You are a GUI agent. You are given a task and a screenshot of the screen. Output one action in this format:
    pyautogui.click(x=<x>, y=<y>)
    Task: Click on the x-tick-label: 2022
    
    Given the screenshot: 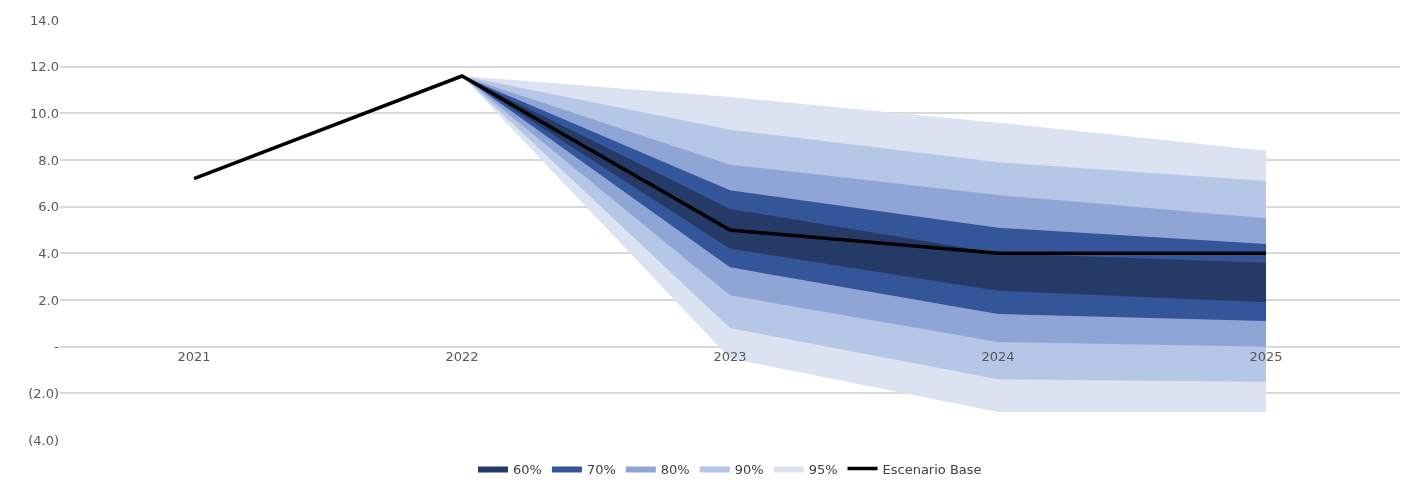 What is the action you would take?
    pyautogui.click(x=462, y=356)
    